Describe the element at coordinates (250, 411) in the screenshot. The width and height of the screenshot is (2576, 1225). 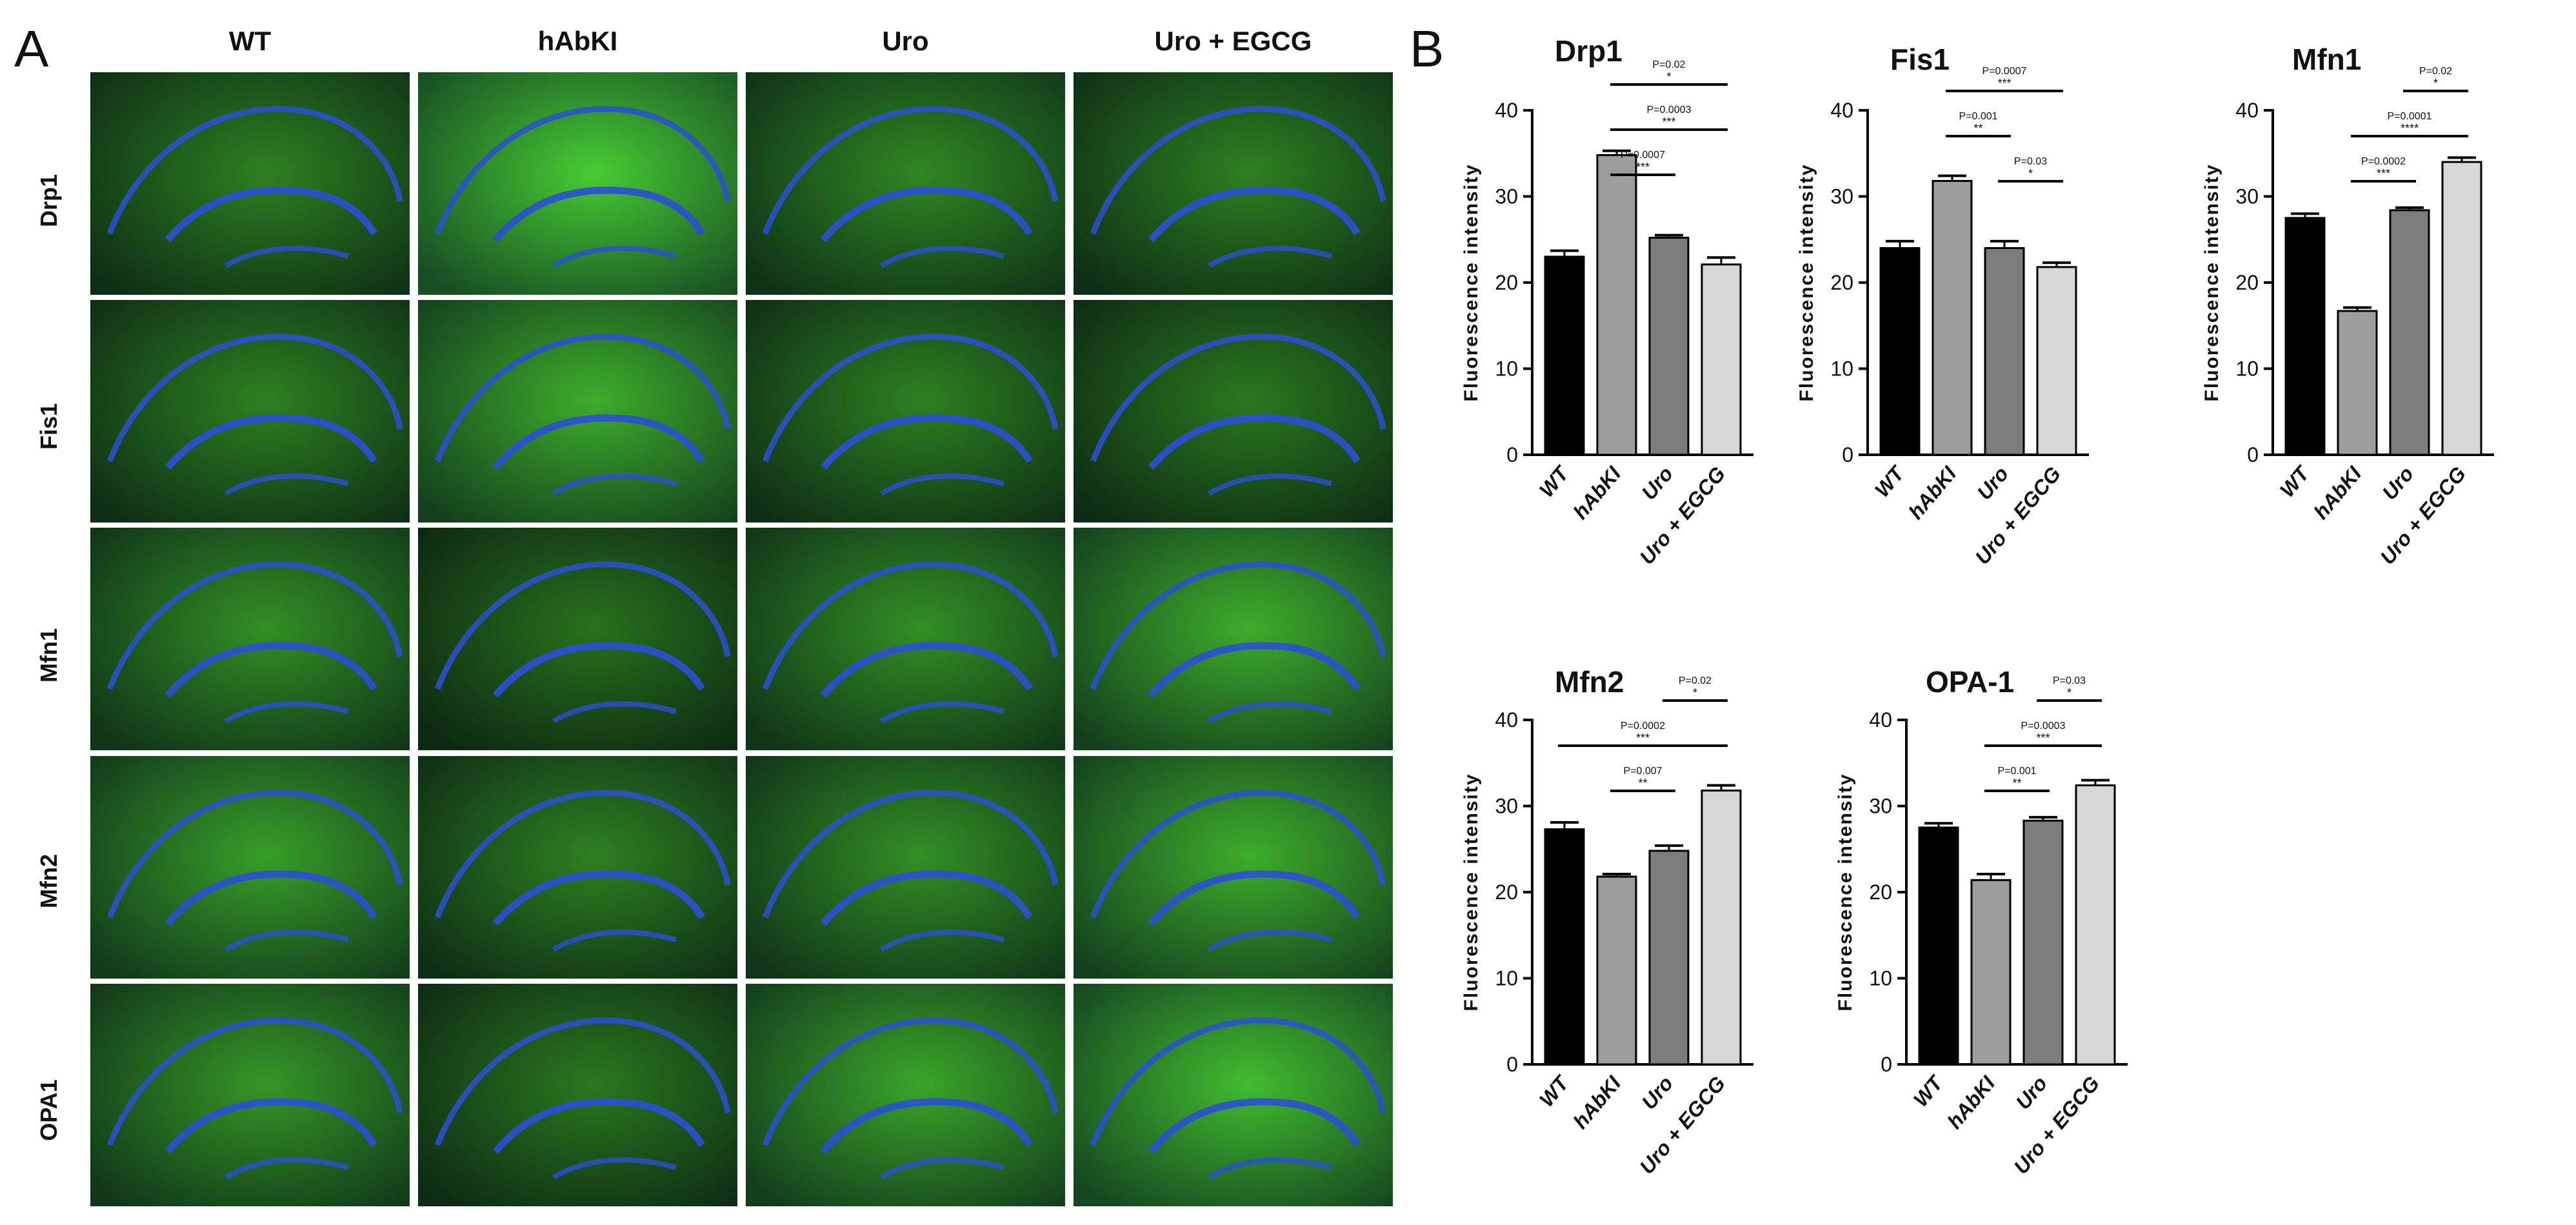
I see `micrograph-fis1-wt` at that location.